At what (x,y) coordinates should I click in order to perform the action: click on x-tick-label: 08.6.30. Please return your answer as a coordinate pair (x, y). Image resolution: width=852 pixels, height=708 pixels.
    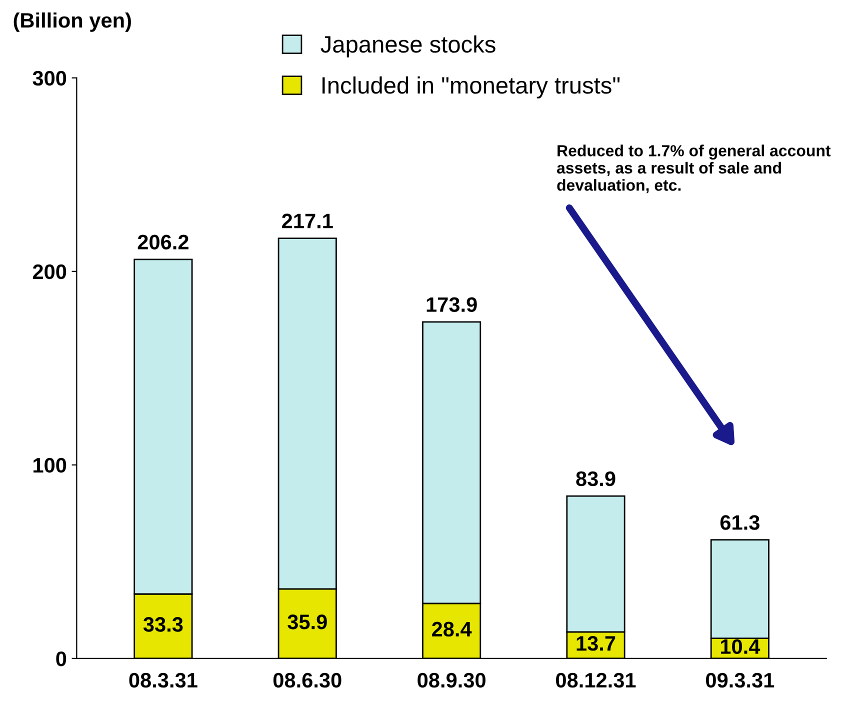
    Looking at the image, I should click on (307, 680).